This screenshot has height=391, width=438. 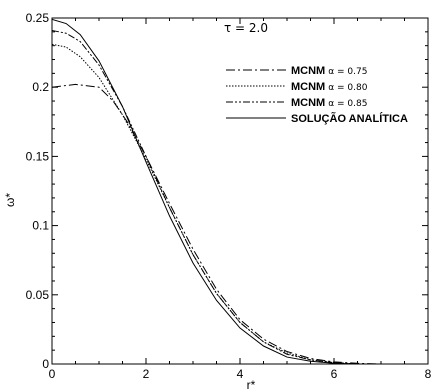 What do you see at coordinates (40, 226) in the screenshot?
I see `y-tick-label: 0.1` at bounding box center [40, 226].